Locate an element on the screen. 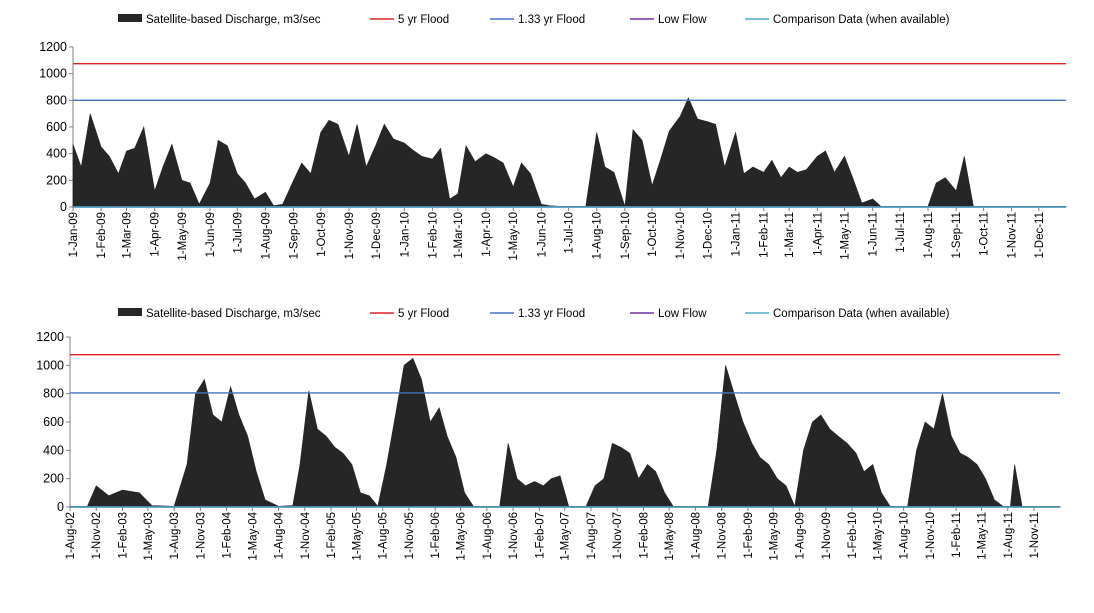 This screenshot has width=1094, height=613. x-tick-label: 1-Mar-11 is located at coordinates (790, 235).